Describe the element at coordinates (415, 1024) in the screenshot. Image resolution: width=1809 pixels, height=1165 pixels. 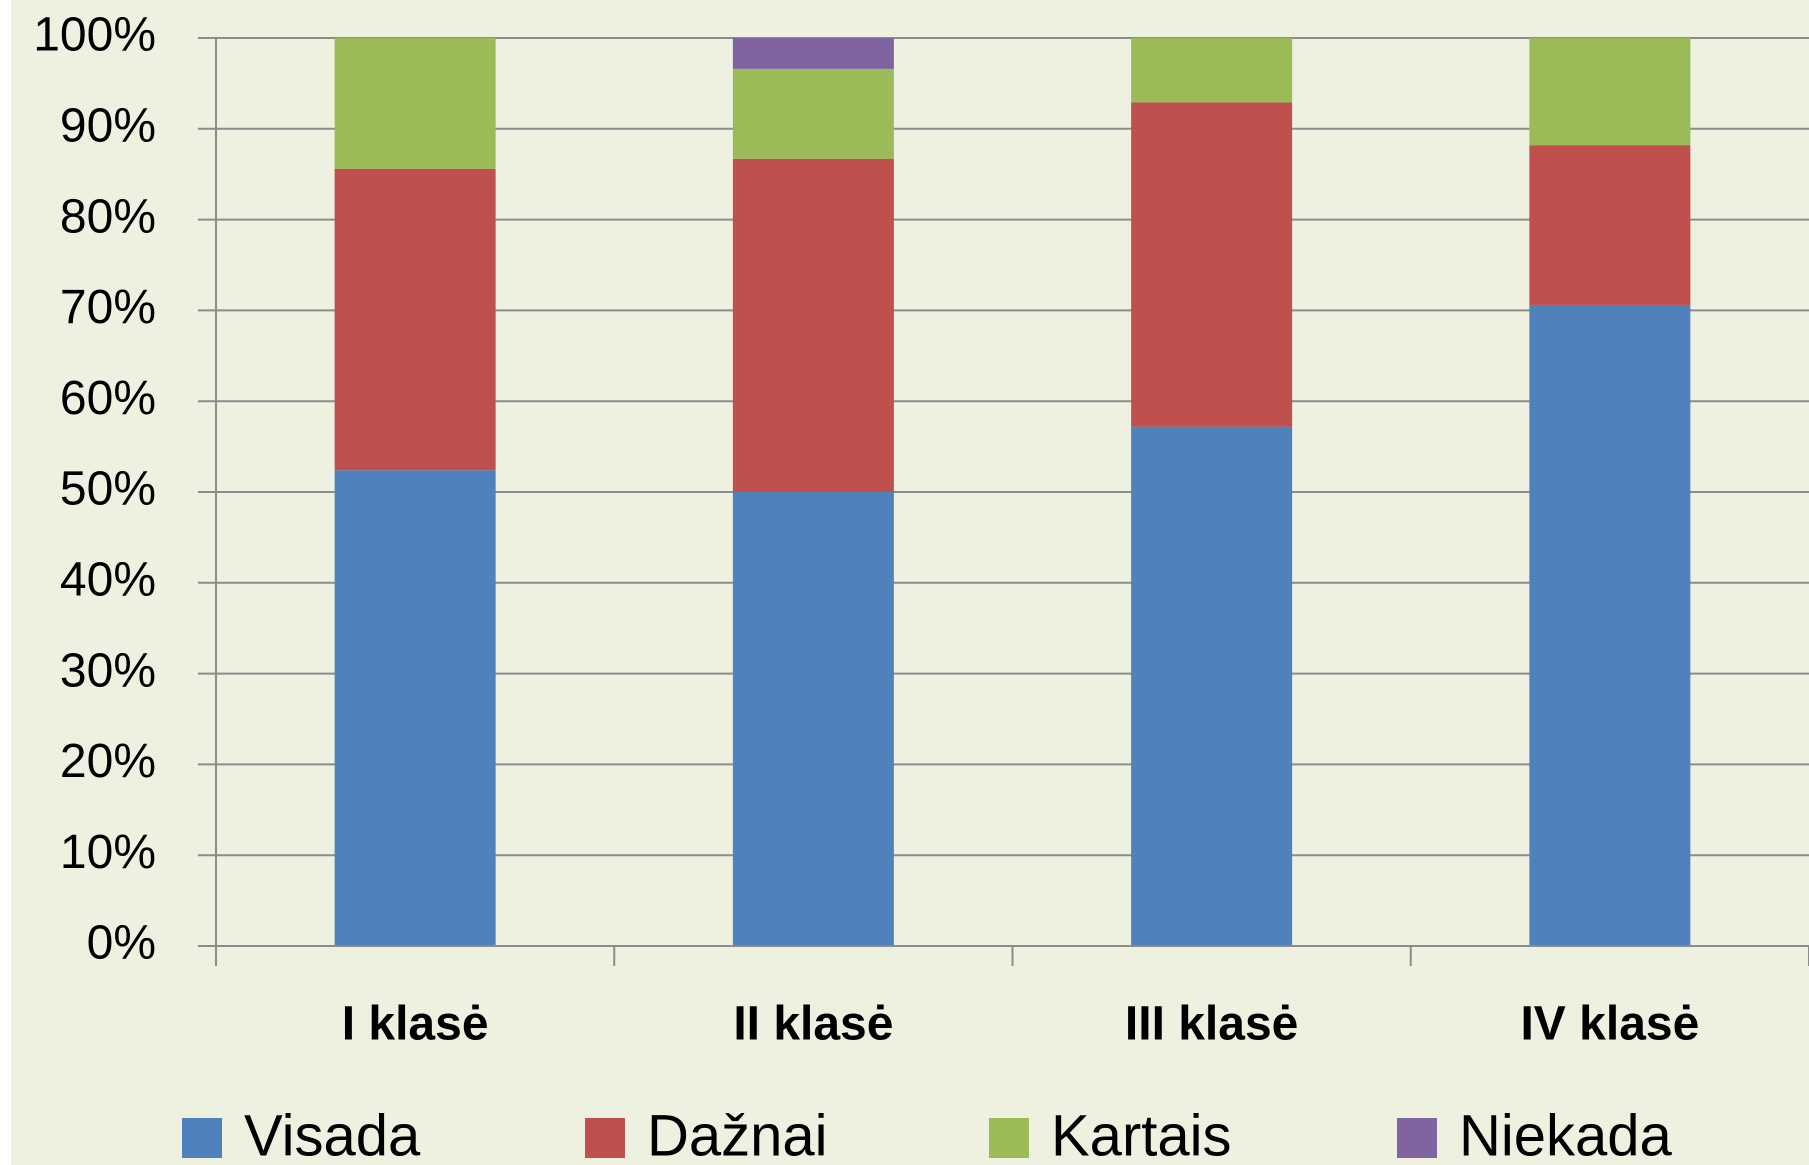
I see `x-tick-label: I klasė` at that location.